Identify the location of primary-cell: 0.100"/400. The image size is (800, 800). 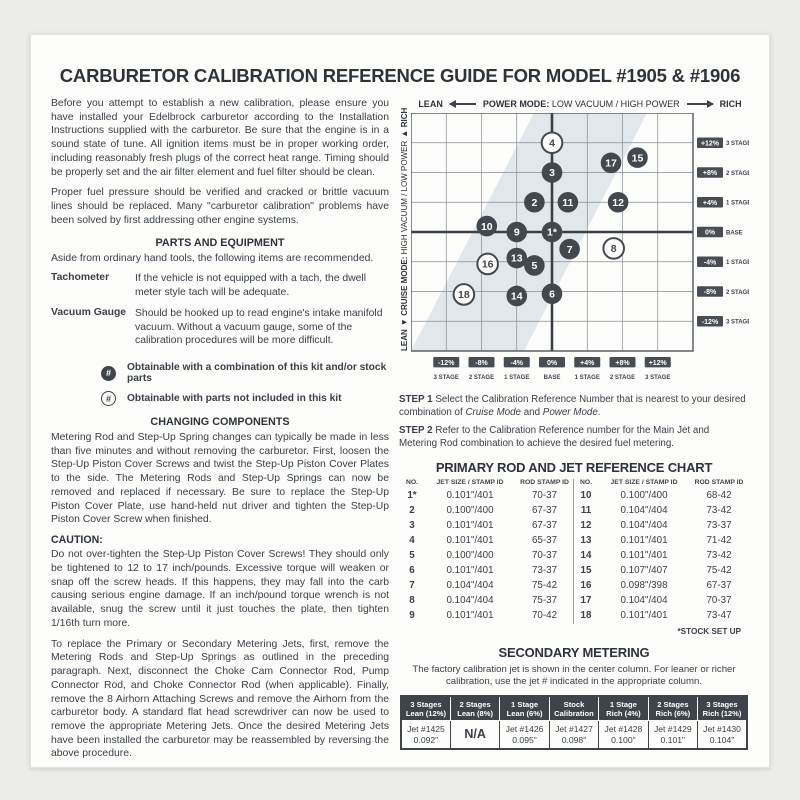
(470, 511).